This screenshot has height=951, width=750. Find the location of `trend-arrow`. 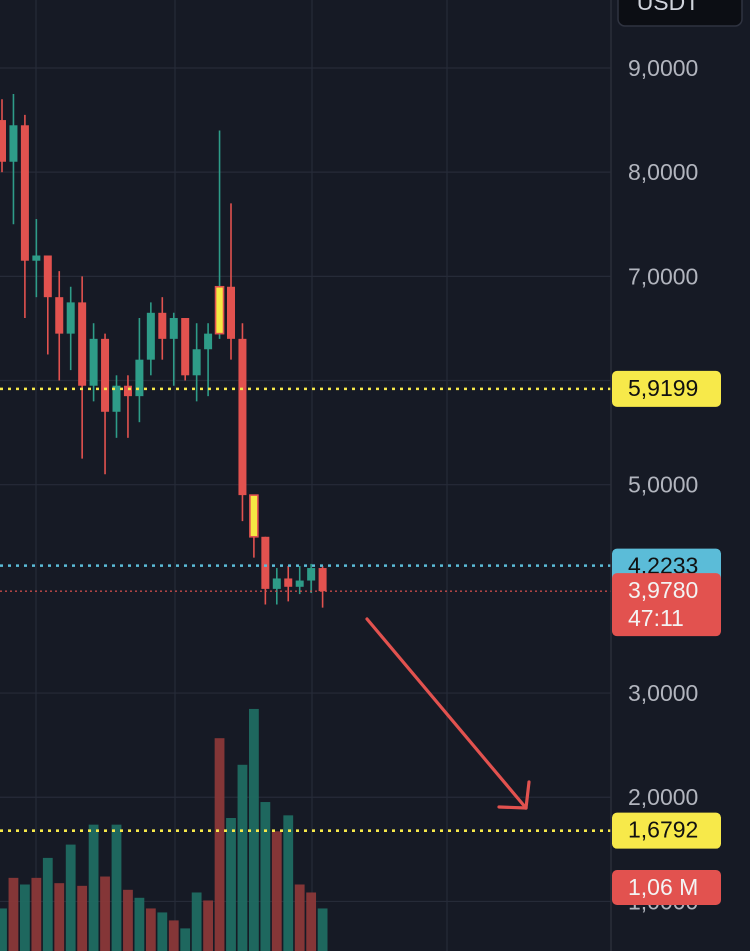

trend-arrow is located at coordinates (448, 713).